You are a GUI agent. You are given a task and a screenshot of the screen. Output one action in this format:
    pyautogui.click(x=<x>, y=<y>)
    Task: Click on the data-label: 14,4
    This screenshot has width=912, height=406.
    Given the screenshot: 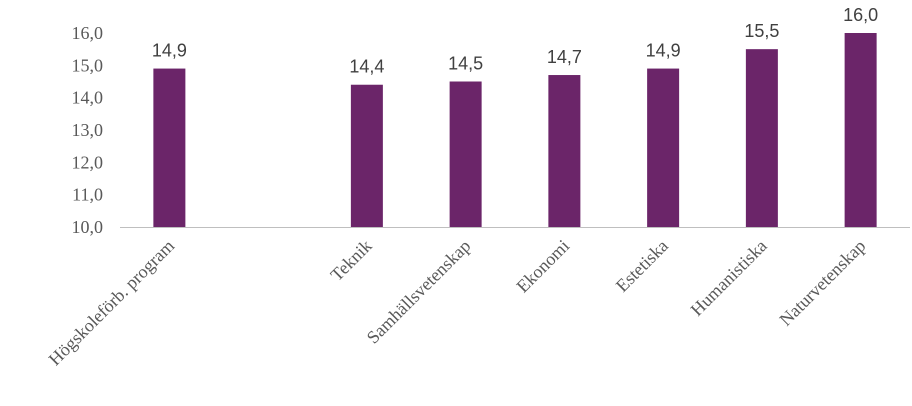 What is the action you would take?
    pyautogui.click(x=366, y=67)
    